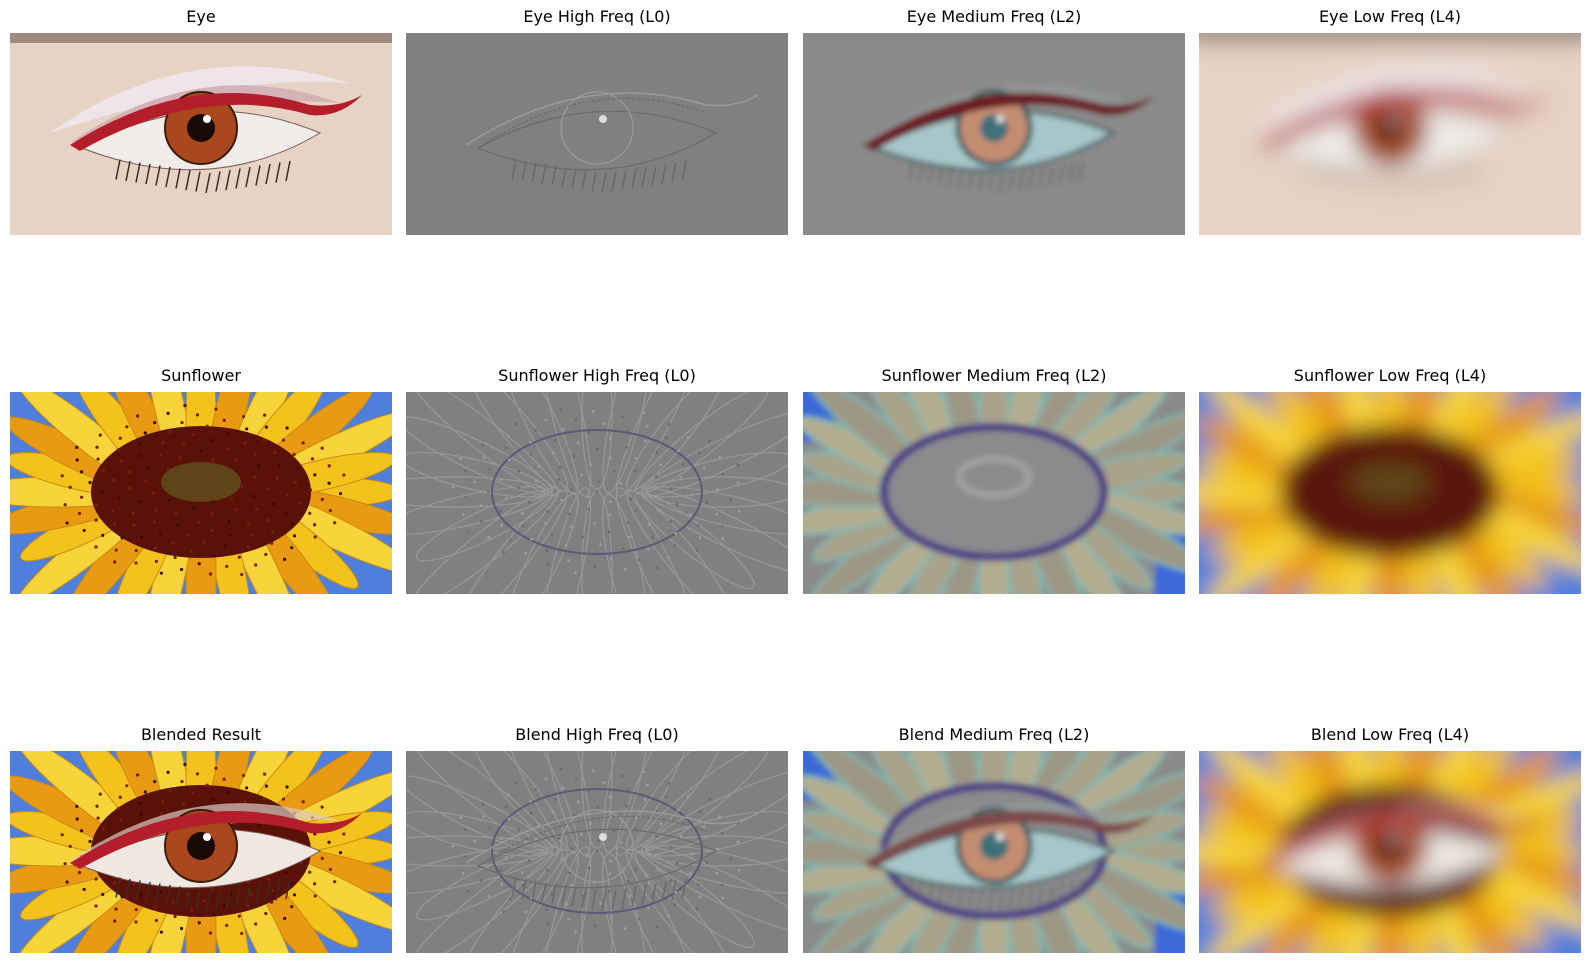  What do you see at coordinates (201, 852) in the screenshot?
I see `blended-result-image` at bounding box center [201, 852].